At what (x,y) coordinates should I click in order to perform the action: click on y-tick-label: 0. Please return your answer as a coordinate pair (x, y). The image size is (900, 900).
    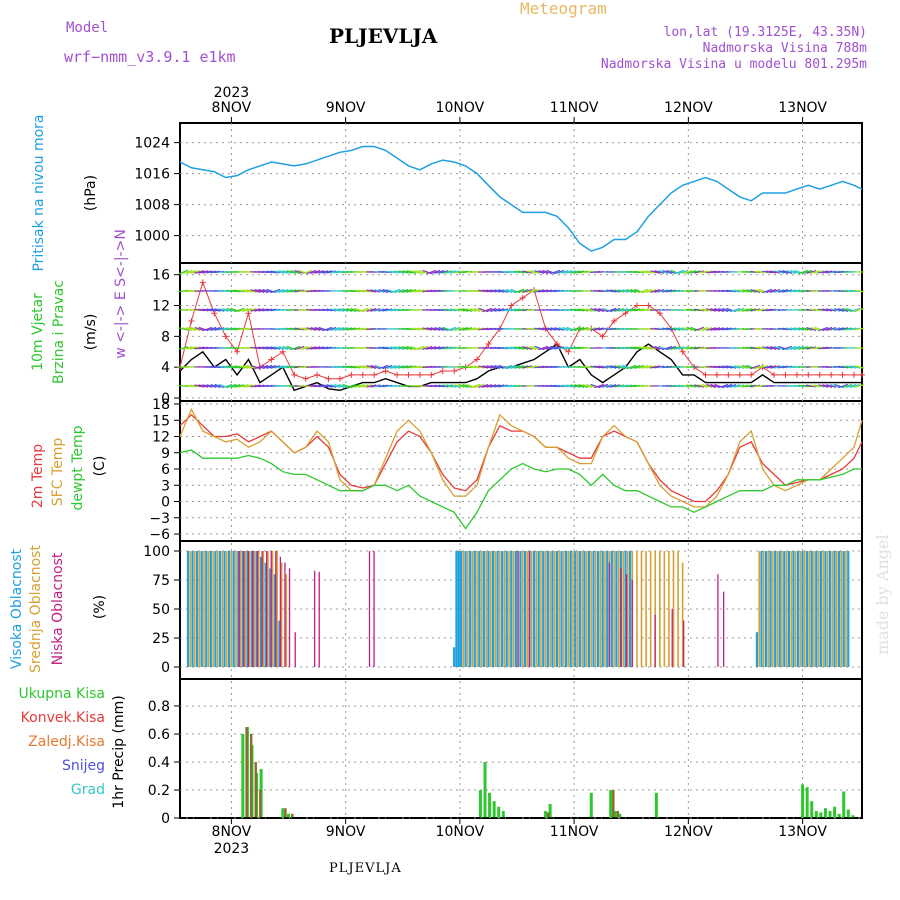
    Looking at the image, I should click on (165, 819).